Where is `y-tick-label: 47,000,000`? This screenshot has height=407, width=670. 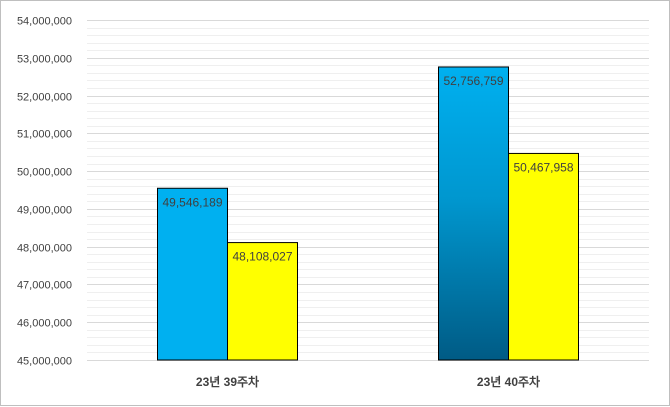 y-tick-label: 47,000,000 is located at coordinates (44, 286).